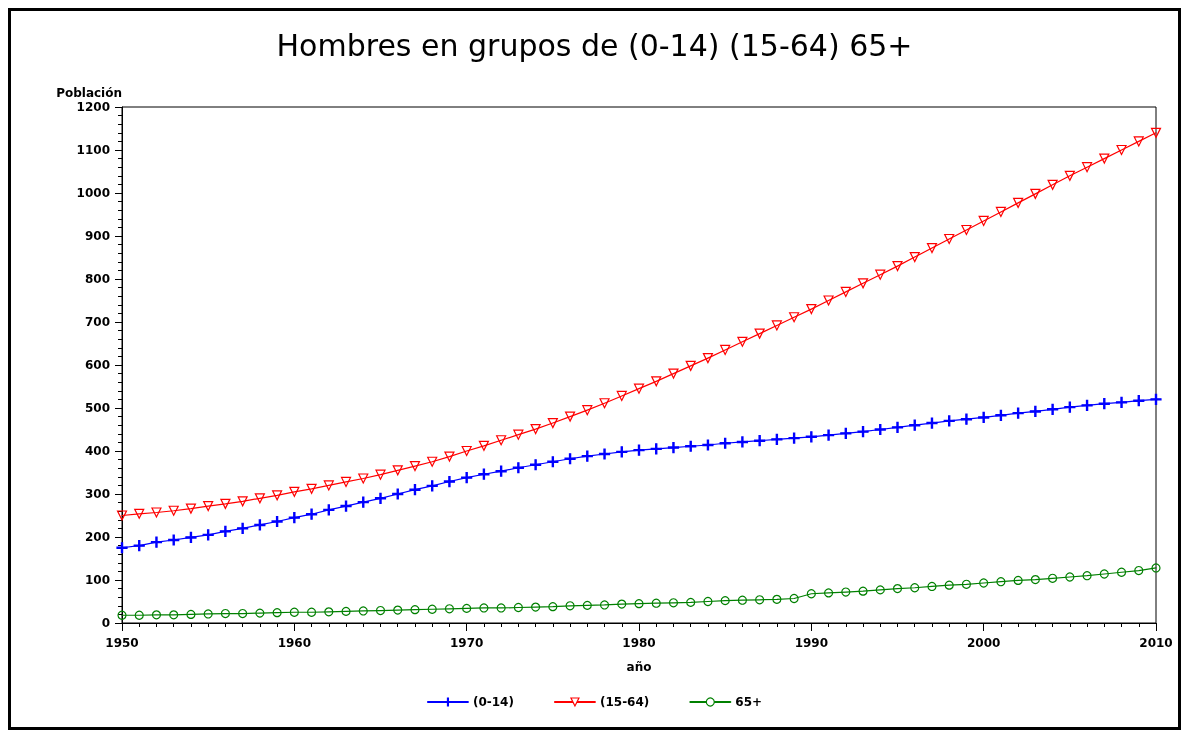  I want to click on x-tick-label: 1960, so click(294, 643).